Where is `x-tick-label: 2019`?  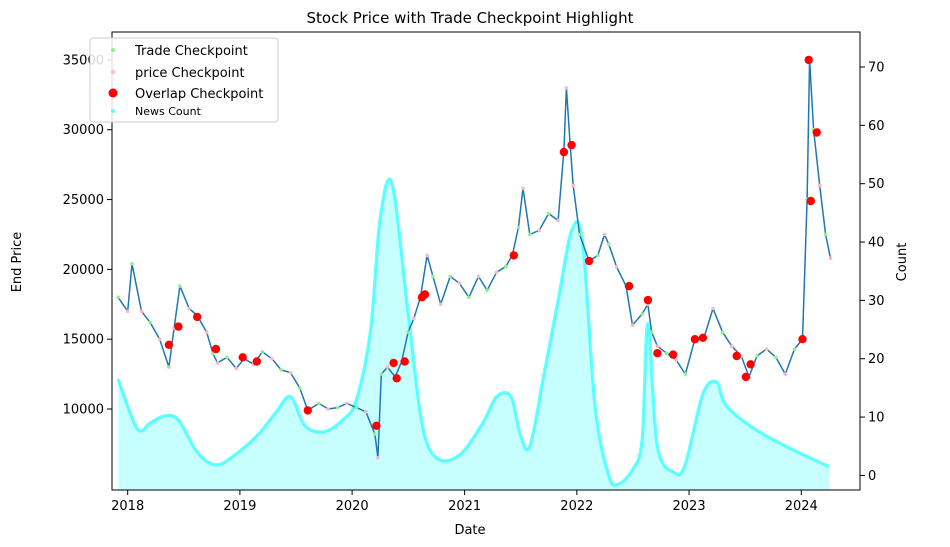
x-tick-label: 2019 is located at coordinates (239, 506).